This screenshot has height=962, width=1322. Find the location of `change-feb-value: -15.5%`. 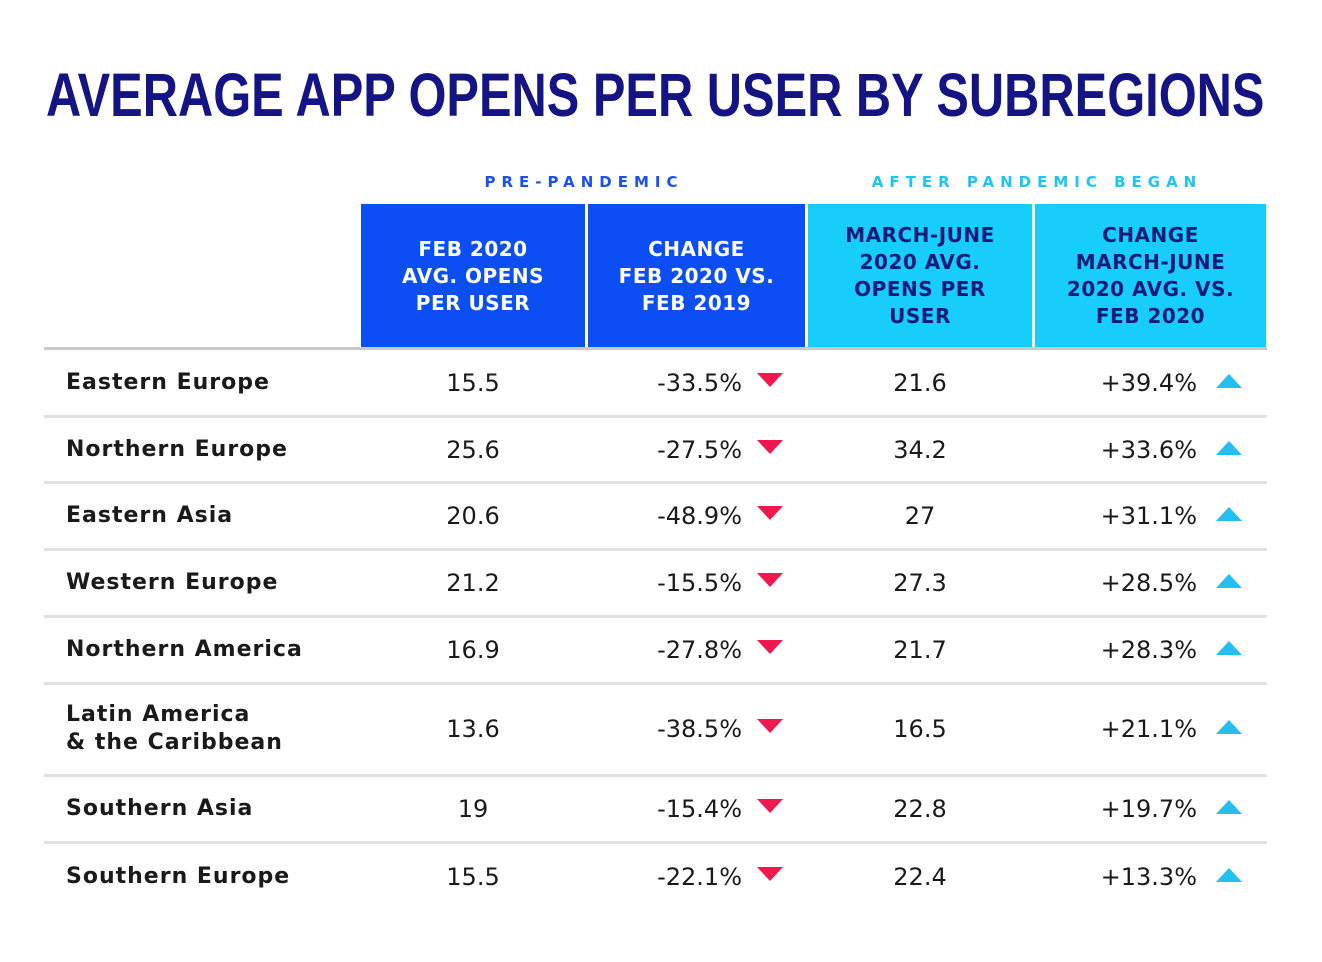

change-feb-value: -15.5% is located at coordinates (699, 582).